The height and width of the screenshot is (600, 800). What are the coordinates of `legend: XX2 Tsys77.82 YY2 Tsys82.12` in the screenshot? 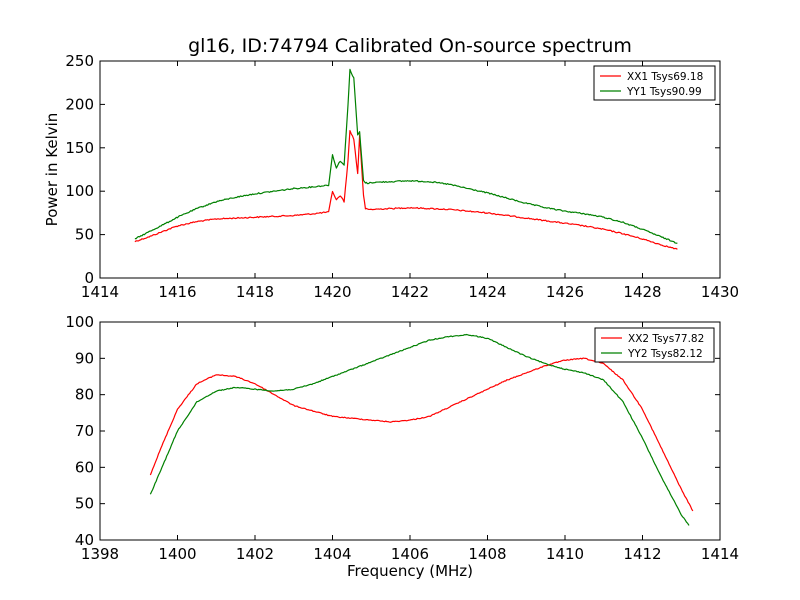 It's located at (654, 345).